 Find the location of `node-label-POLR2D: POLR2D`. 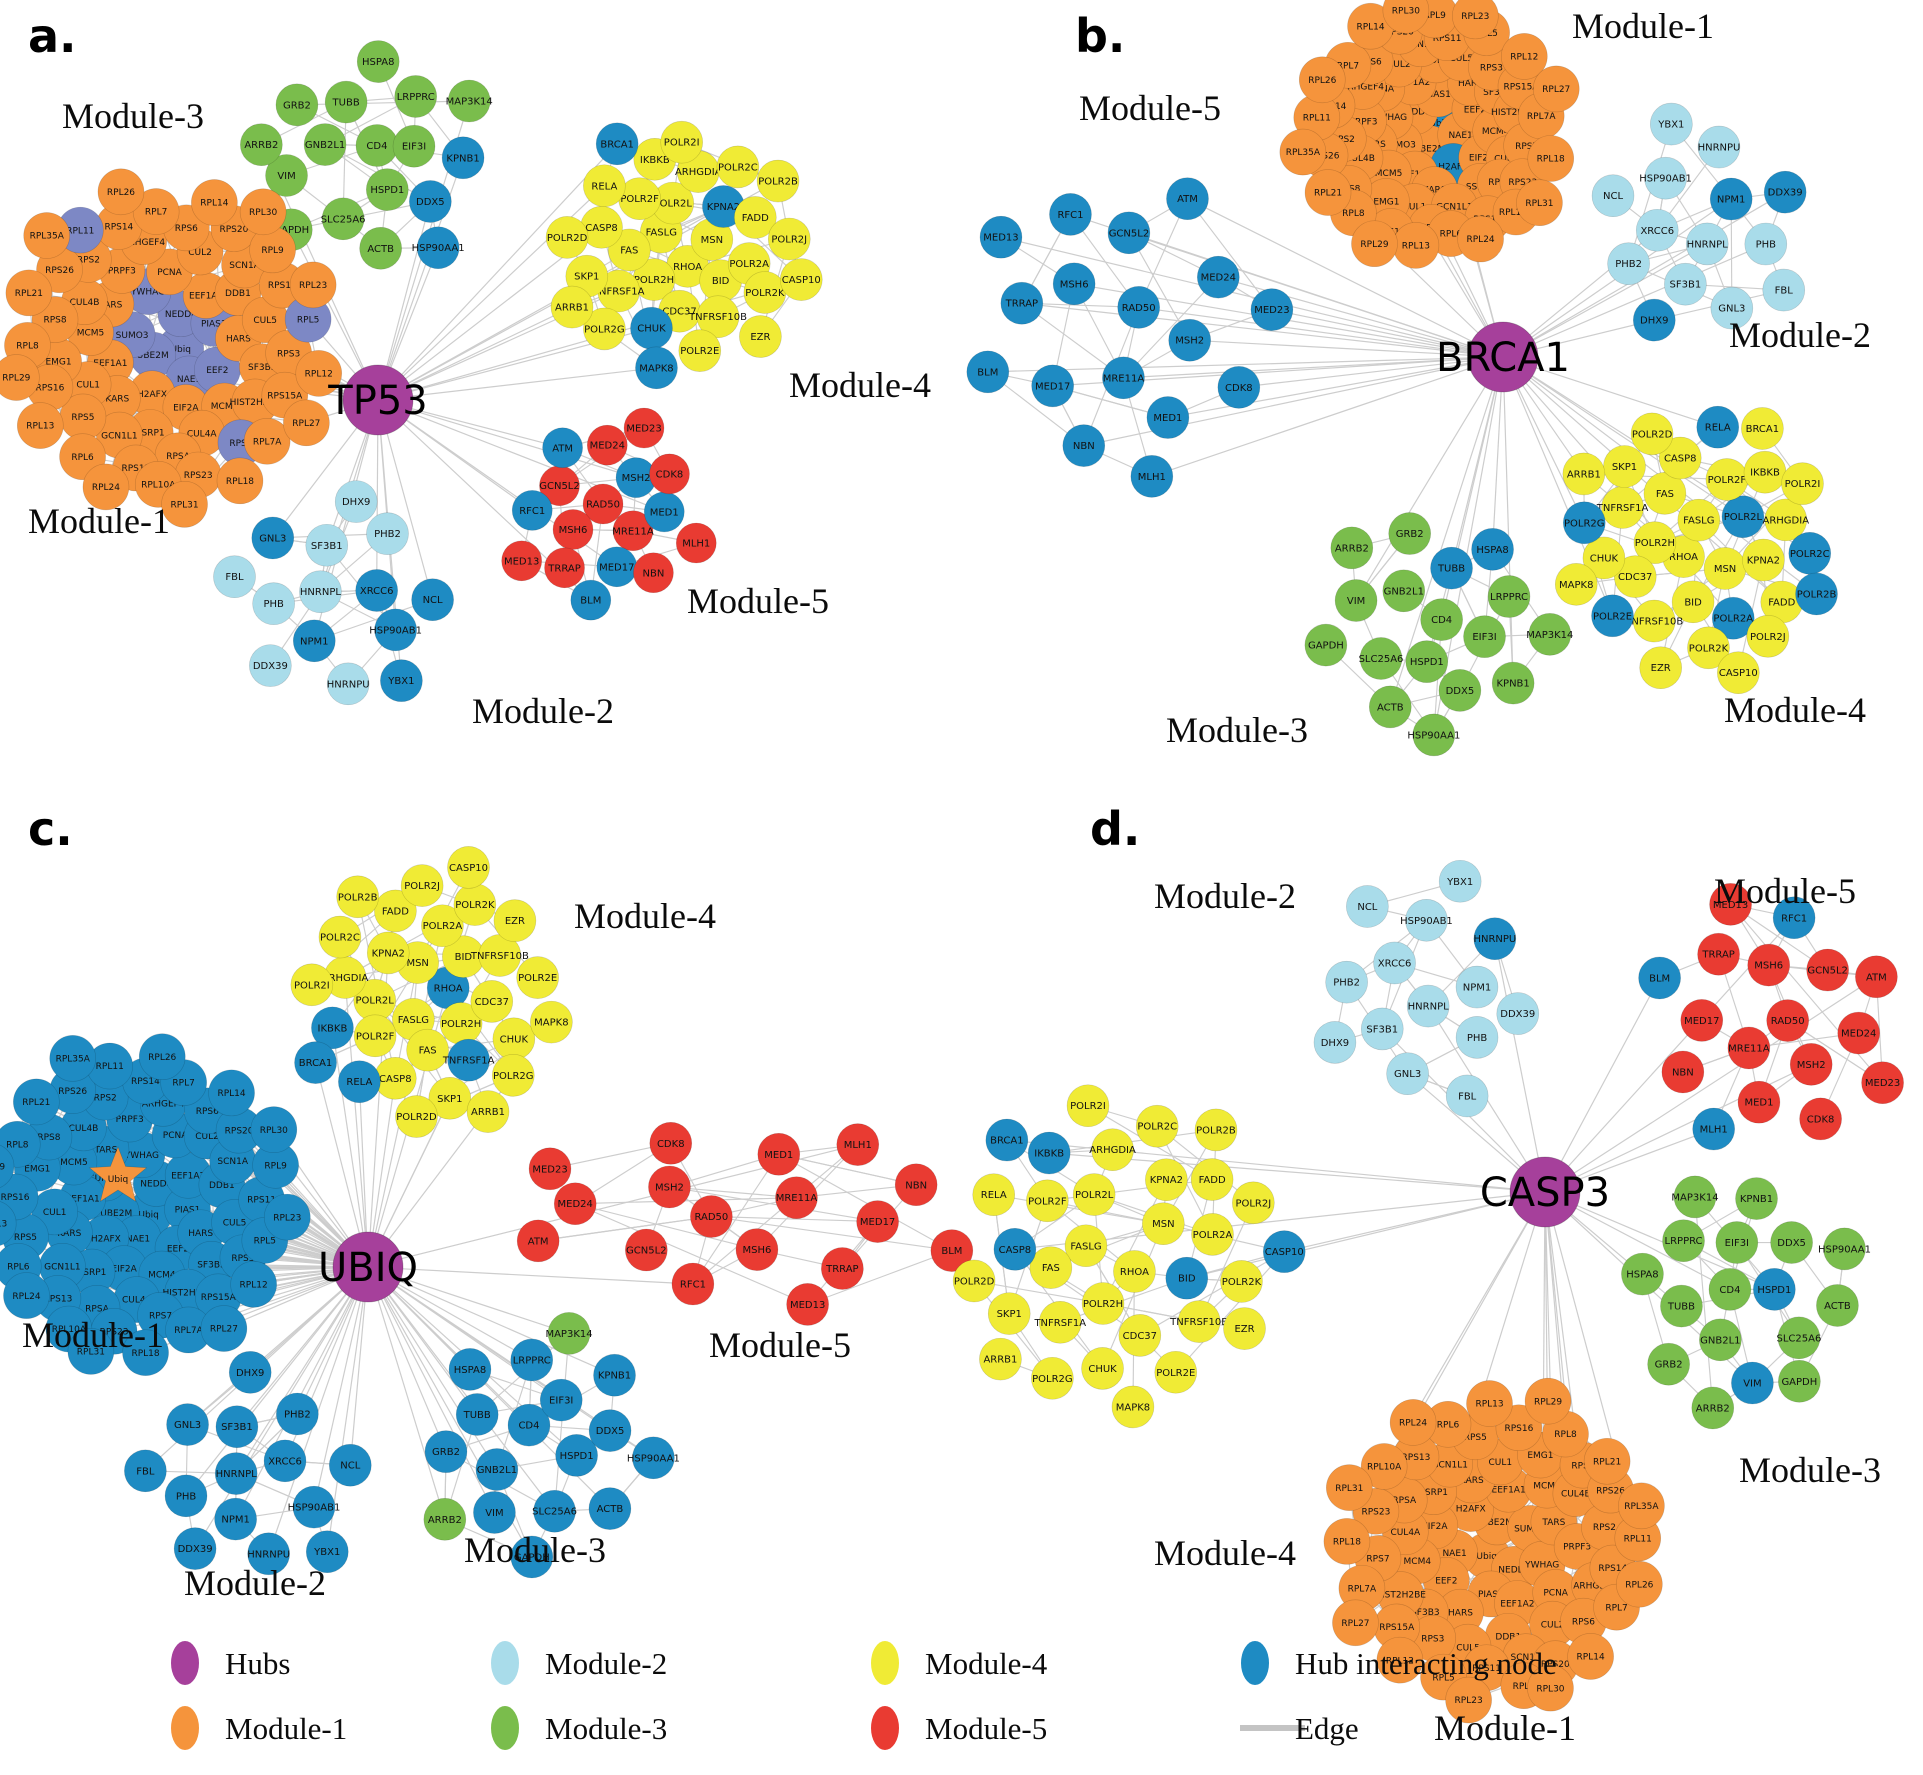

node-label-POLR2D: POLR2D is located at coordinates (416, 1117).